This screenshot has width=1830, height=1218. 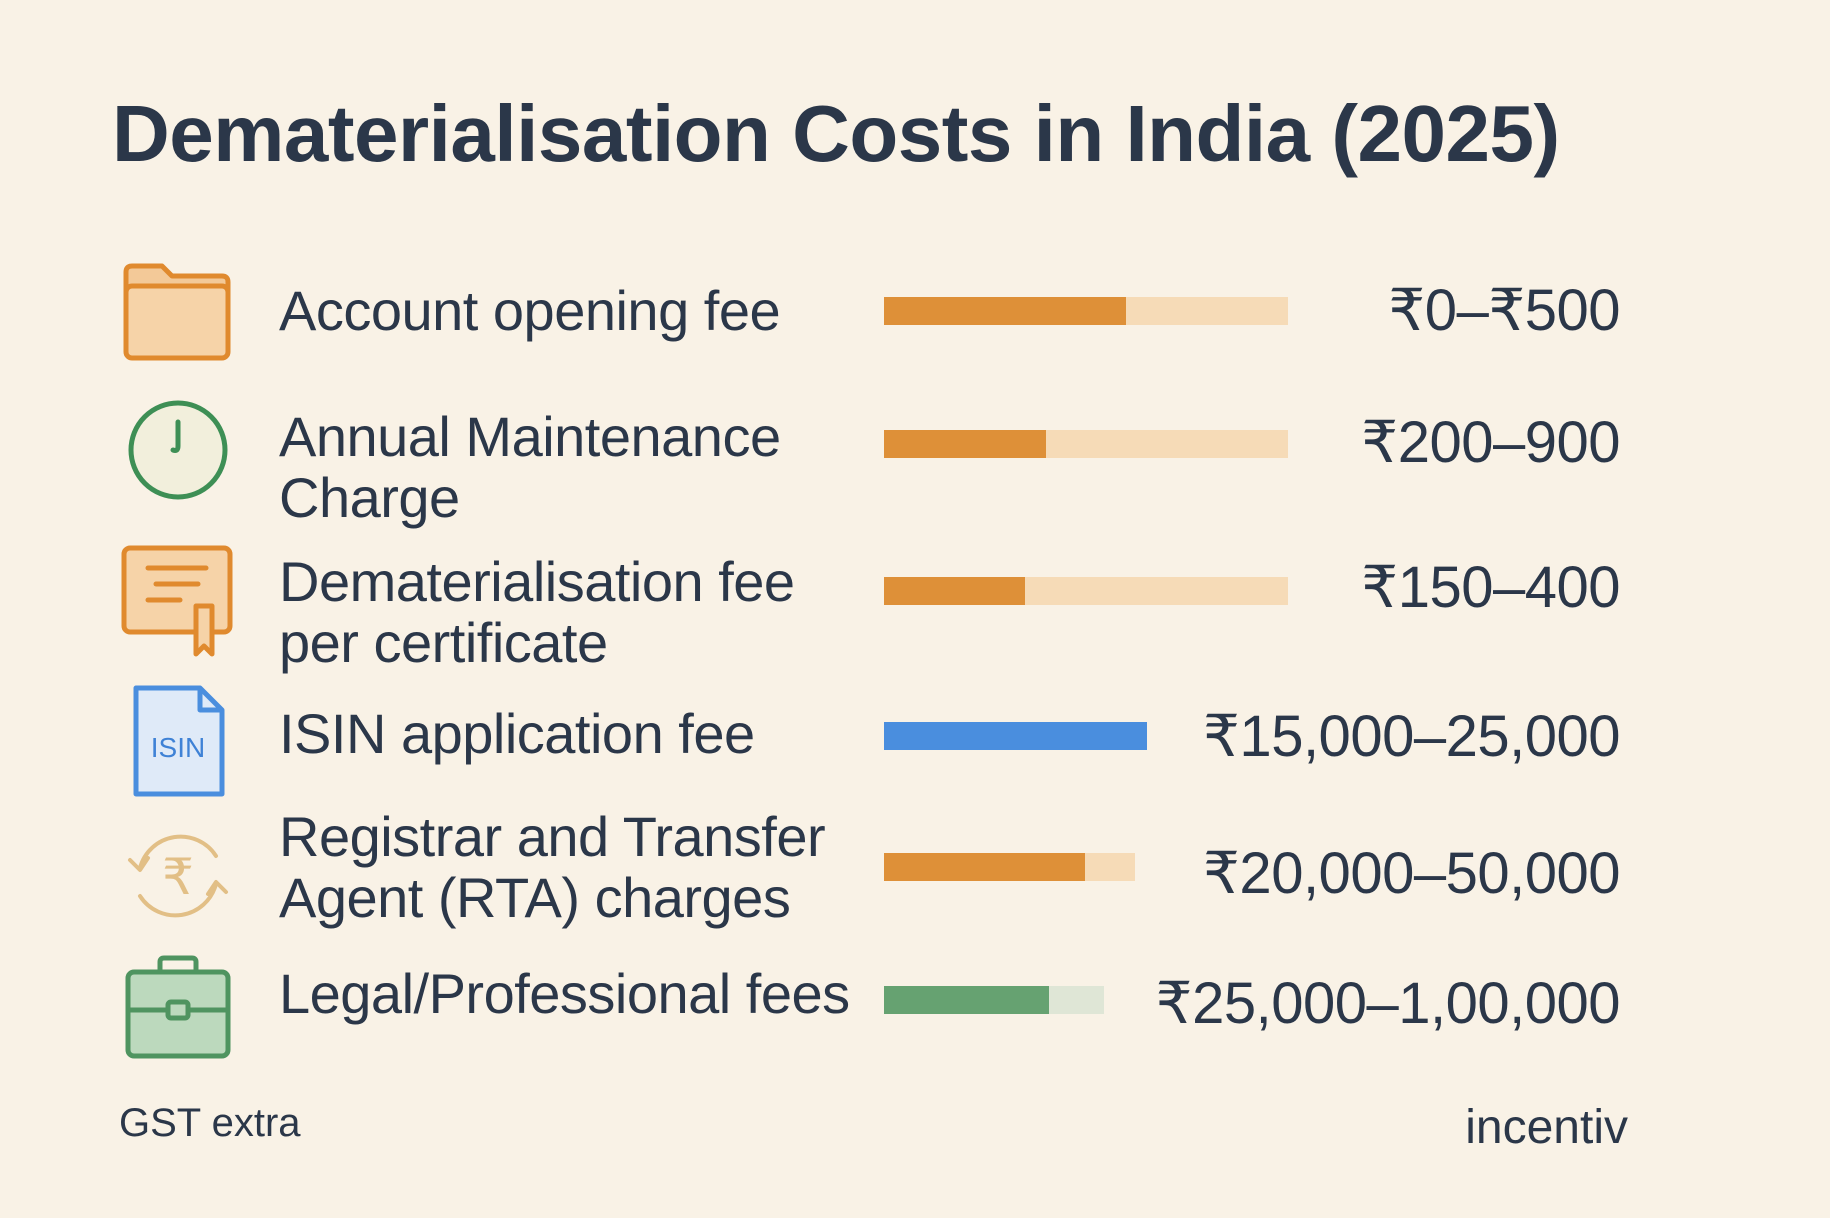 I want to click on briefcase-icon, so click(x=178, y=1008).